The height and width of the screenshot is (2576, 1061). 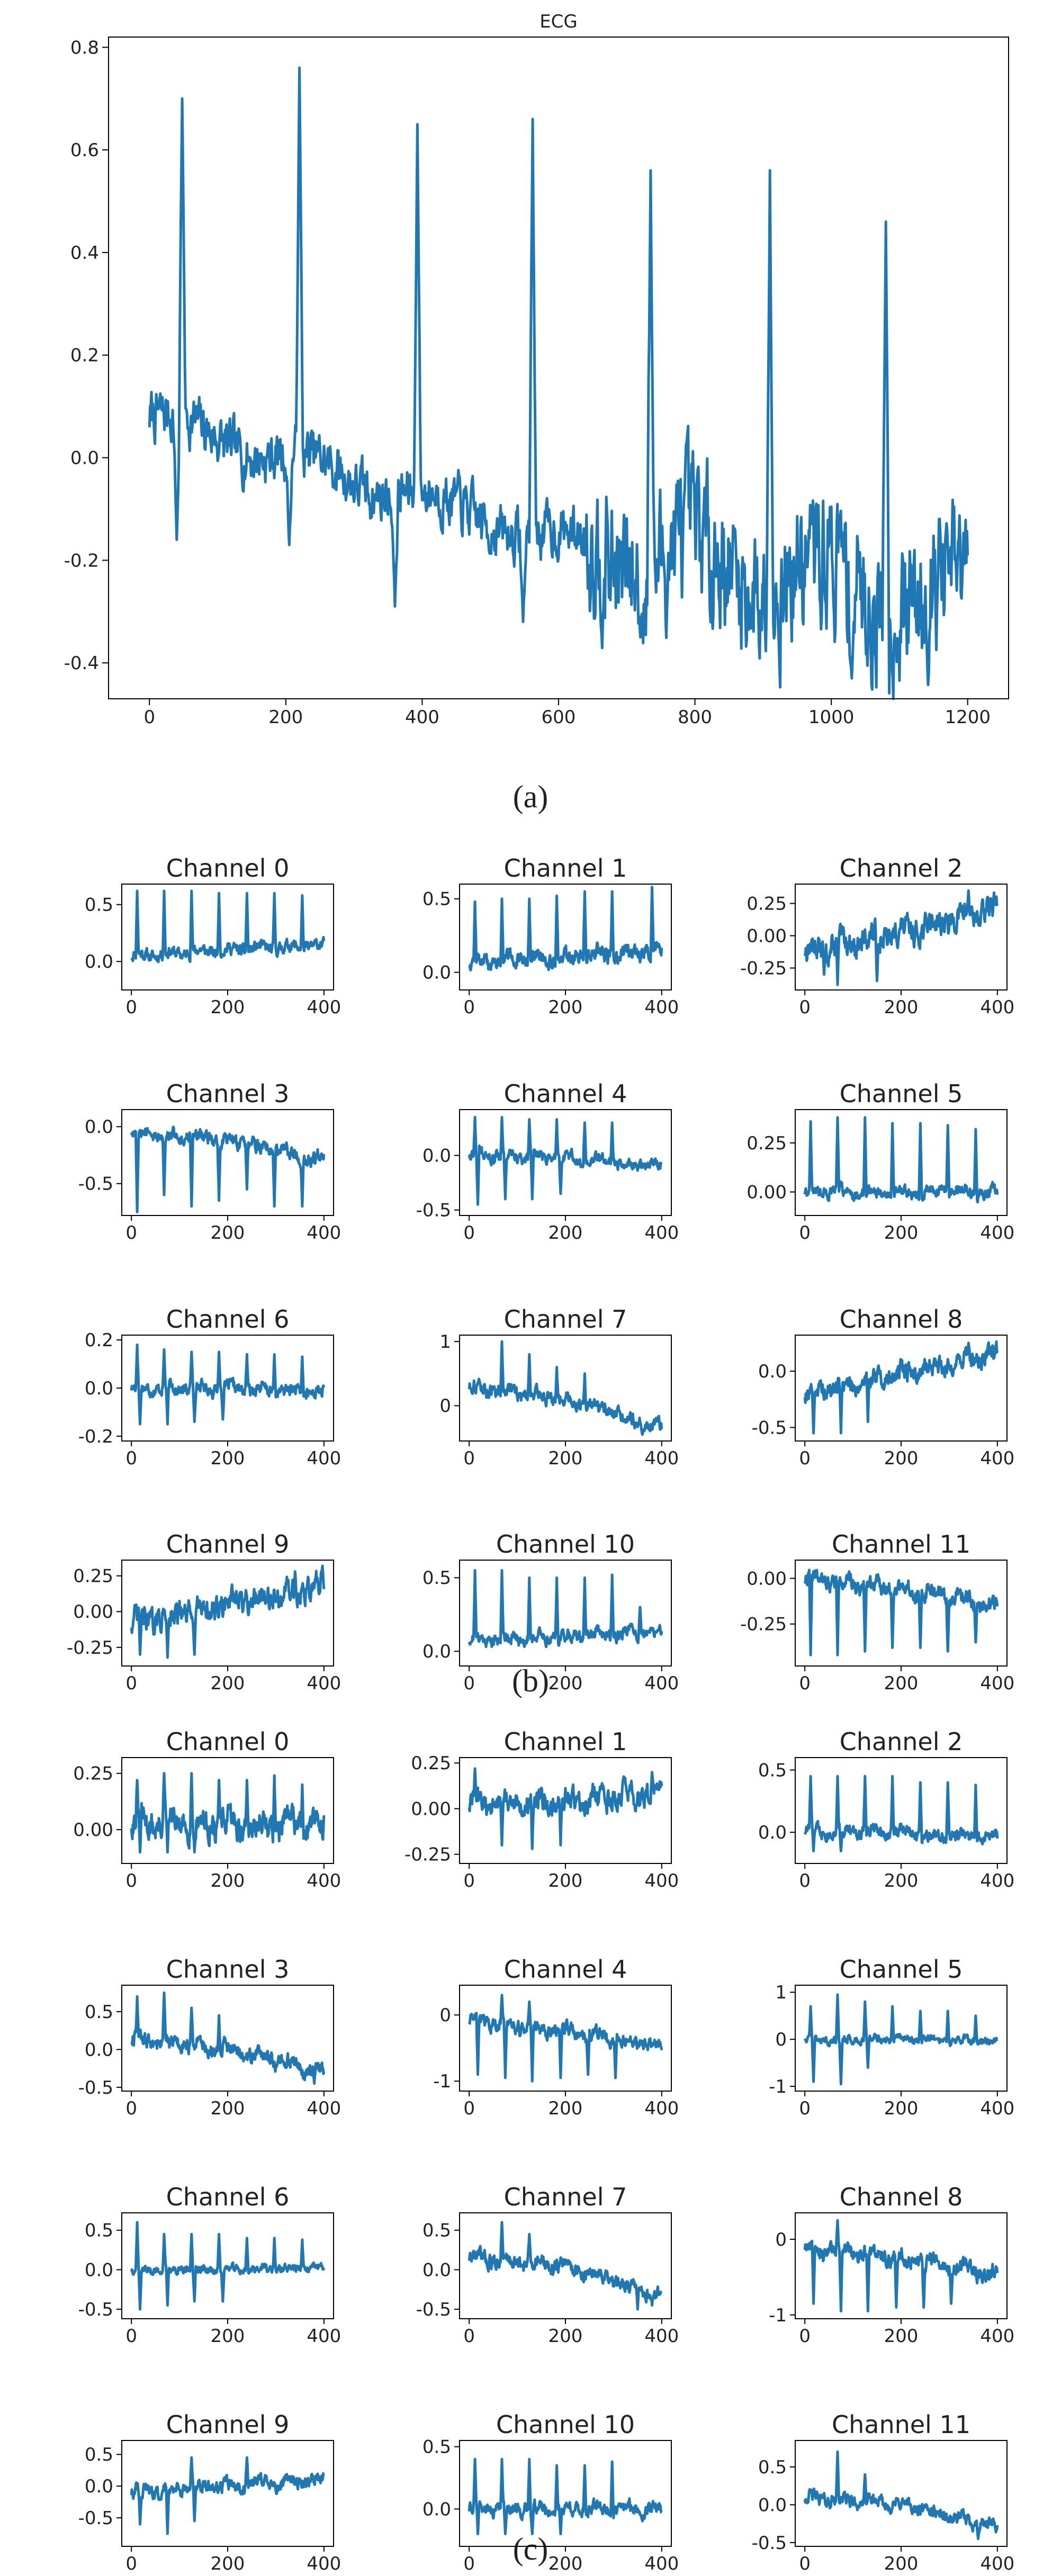 I want to click on x-tick-label-c0: 0, so click(x=131, y=1881).